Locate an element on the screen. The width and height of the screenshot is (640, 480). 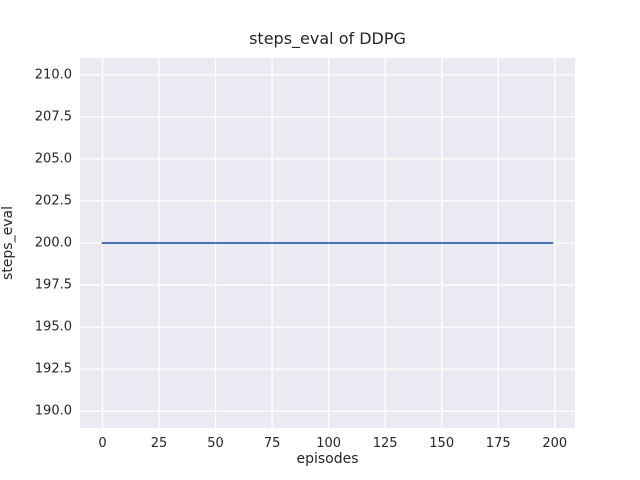
x-tick-label: 200 is located at coordinates (555, 443).